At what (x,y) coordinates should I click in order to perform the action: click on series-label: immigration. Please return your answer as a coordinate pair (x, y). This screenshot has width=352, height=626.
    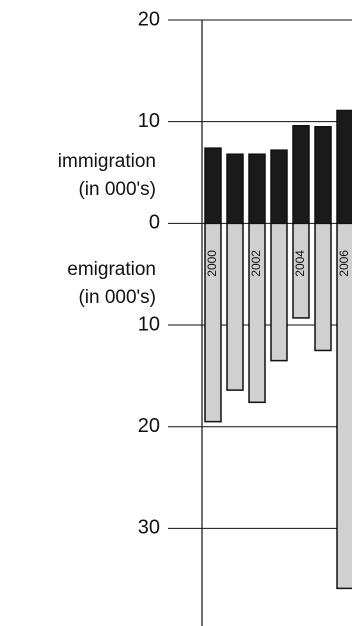
    Looking at the image, I should click on (107, 161).